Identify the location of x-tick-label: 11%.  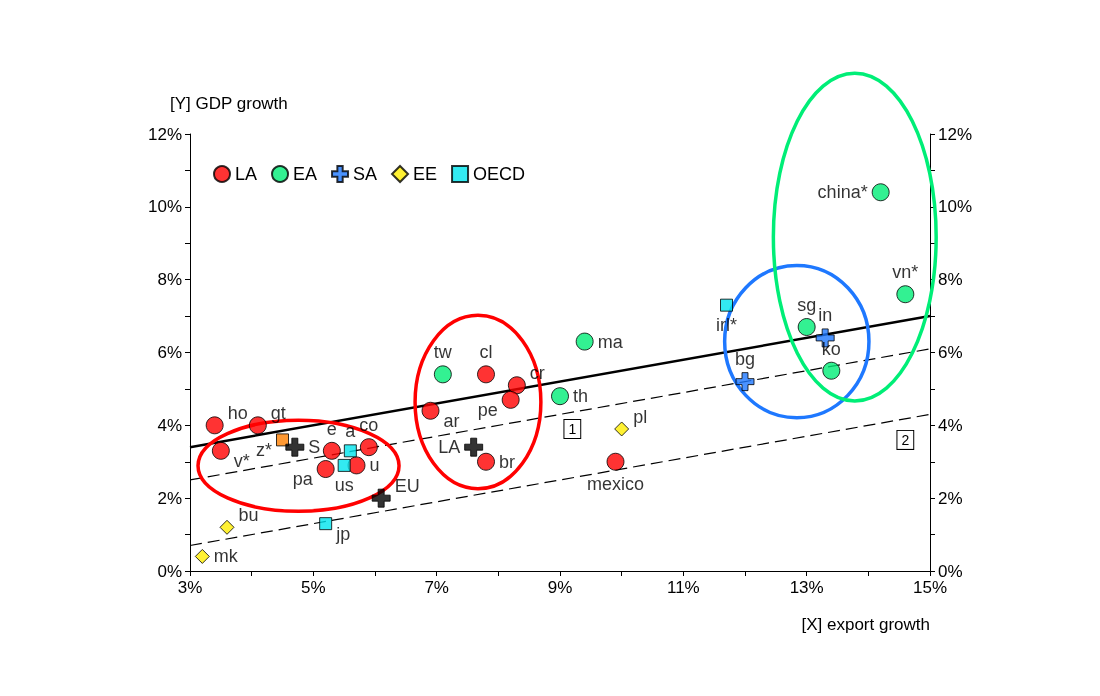
(683, 587).